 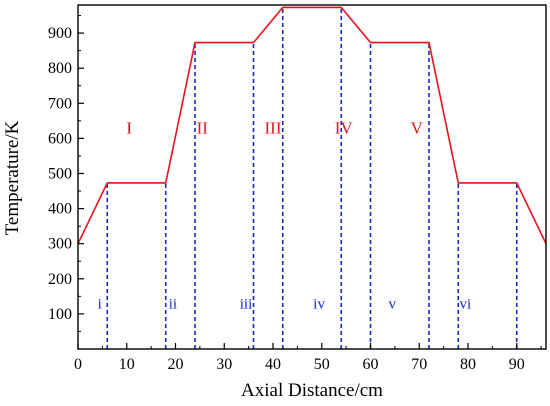 What do you see at coordinates (60, 33) in the screenshot?
I see `y-tick-label-8: 900` at bounding box center [60, 33].